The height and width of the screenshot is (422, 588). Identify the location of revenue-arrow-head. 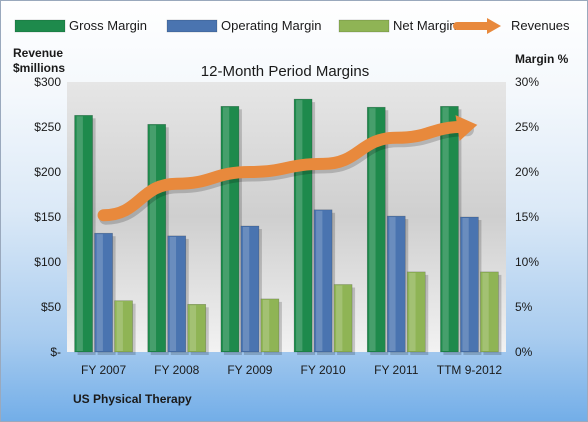
(466, 128).